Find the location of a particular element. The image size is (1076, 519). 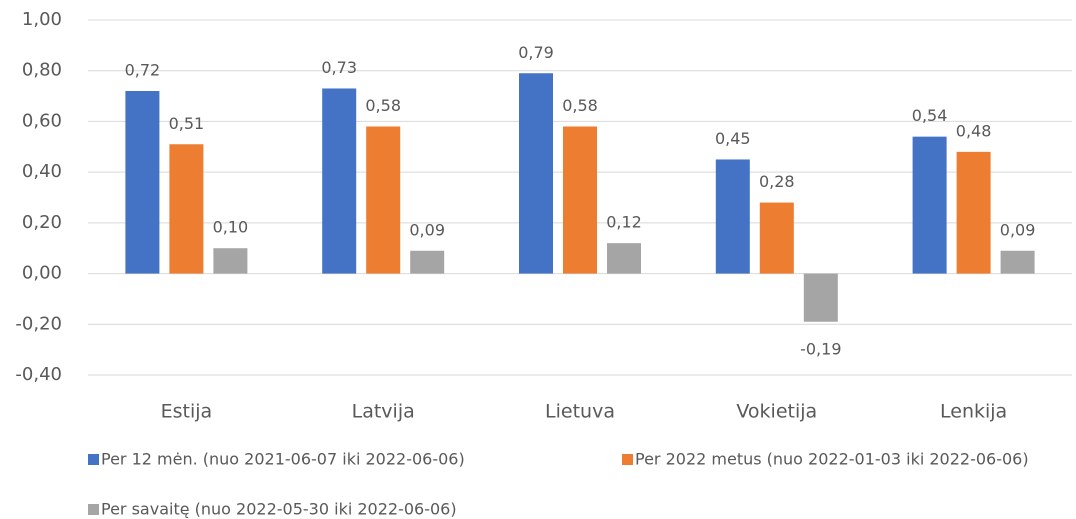

data-label: 0,12 is located at coordinates (624, 222).